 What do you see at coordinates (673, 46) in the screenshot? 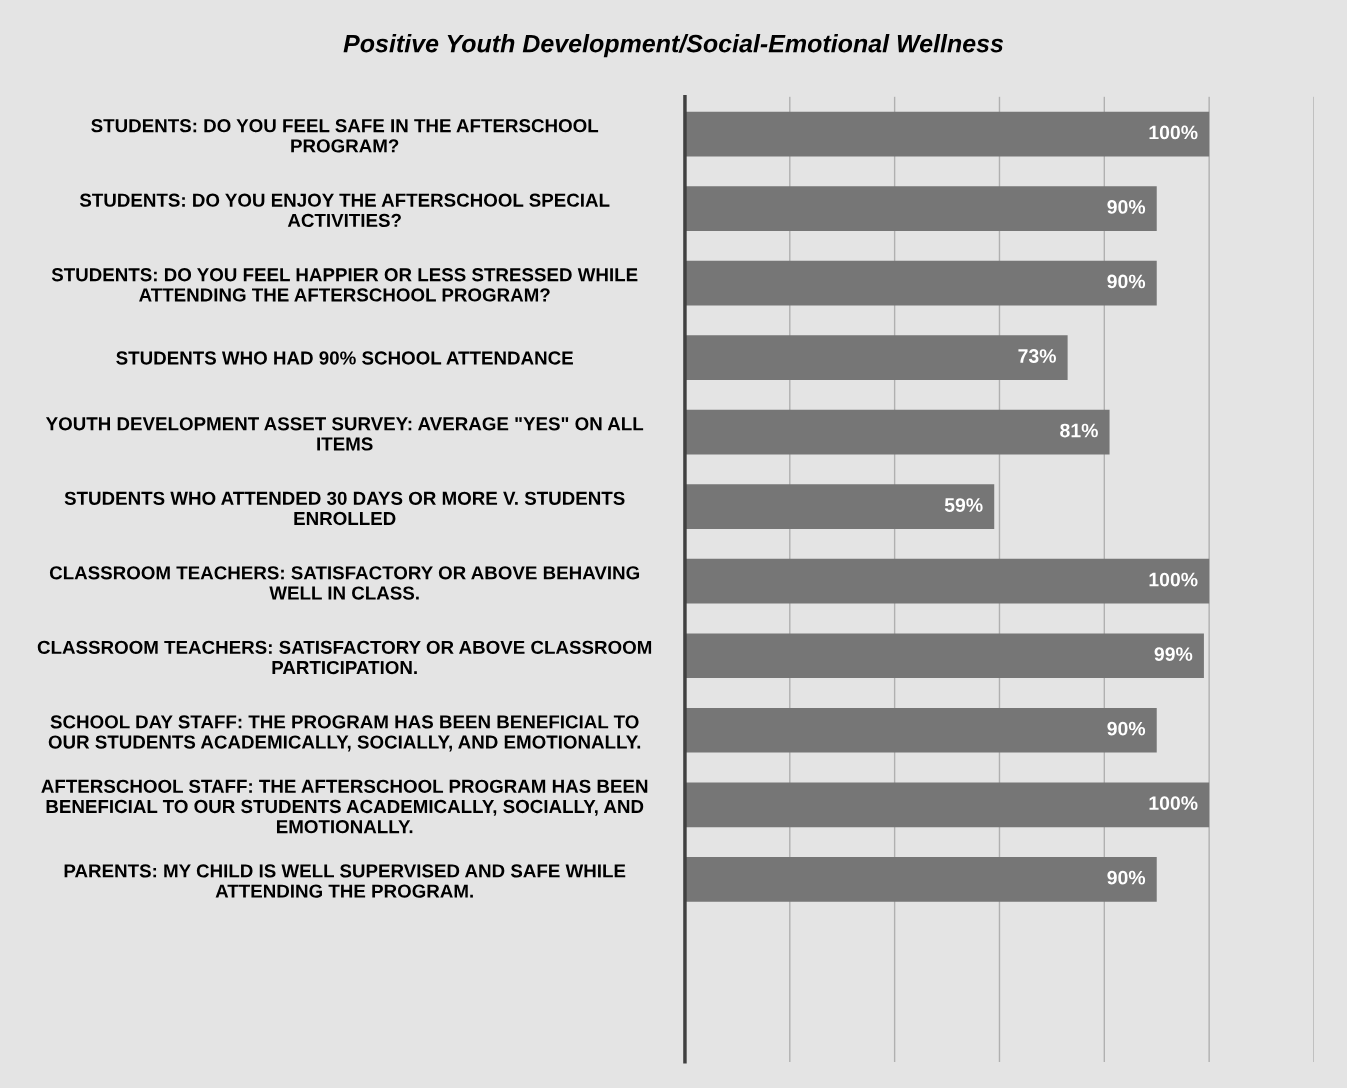
I see `chart-title: Positive Youth Development/Social-Emotional Wellness` at bounding box center [673, 46].